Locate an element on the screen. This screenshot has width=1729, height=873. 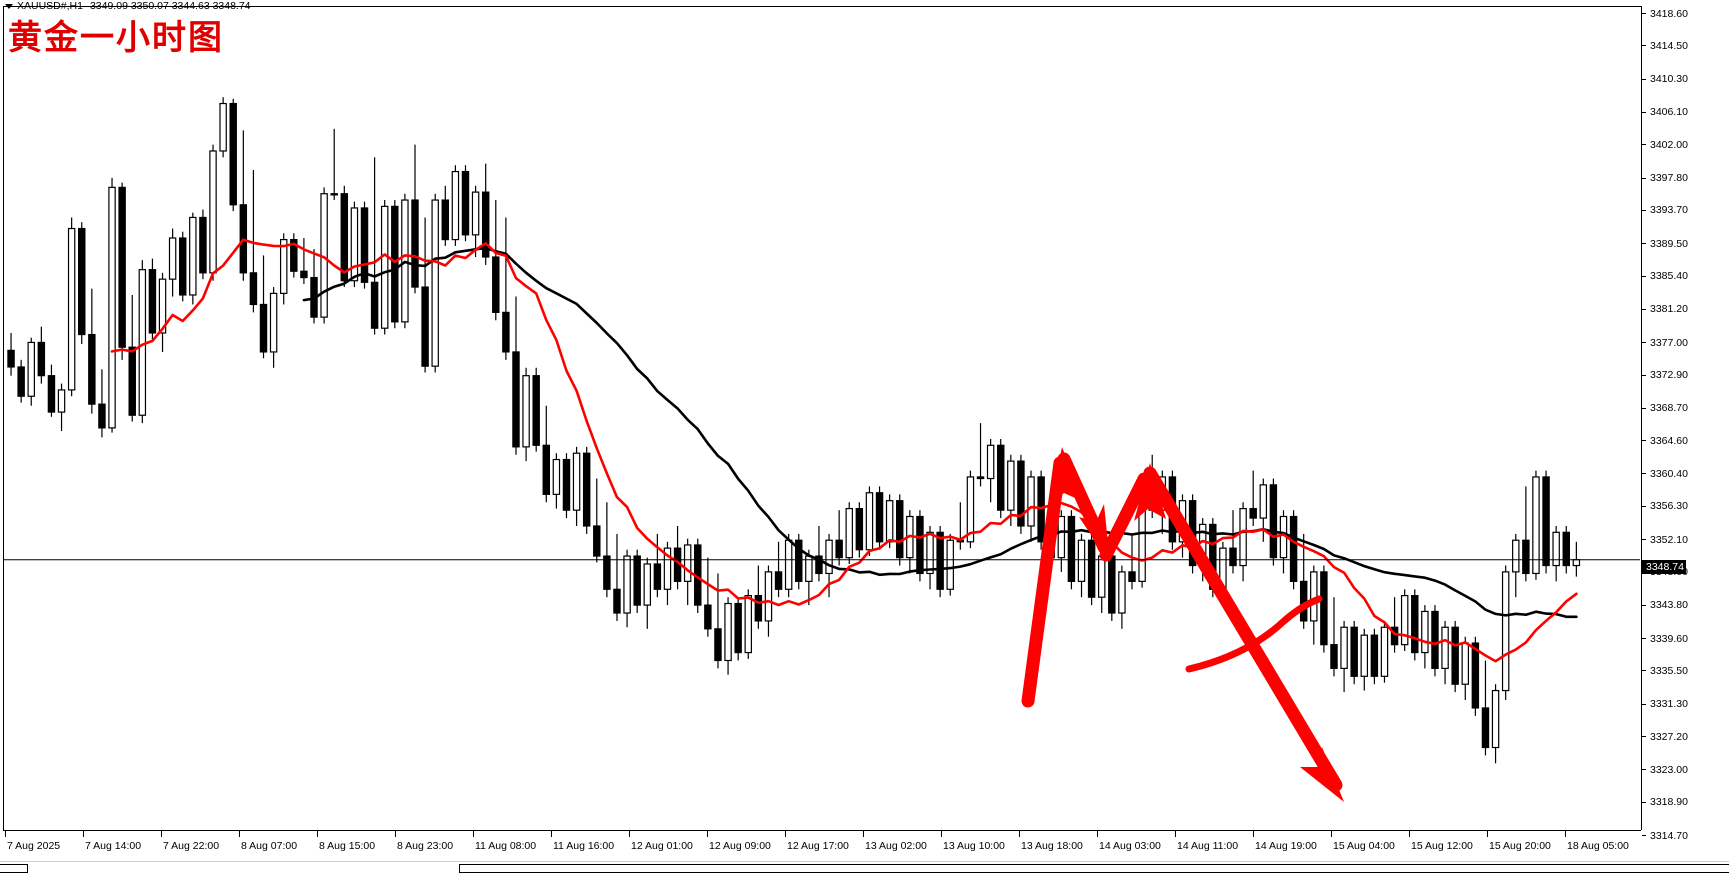
time-tick-label: 8 Aug 15:00 is located at coordinates (347, 846).